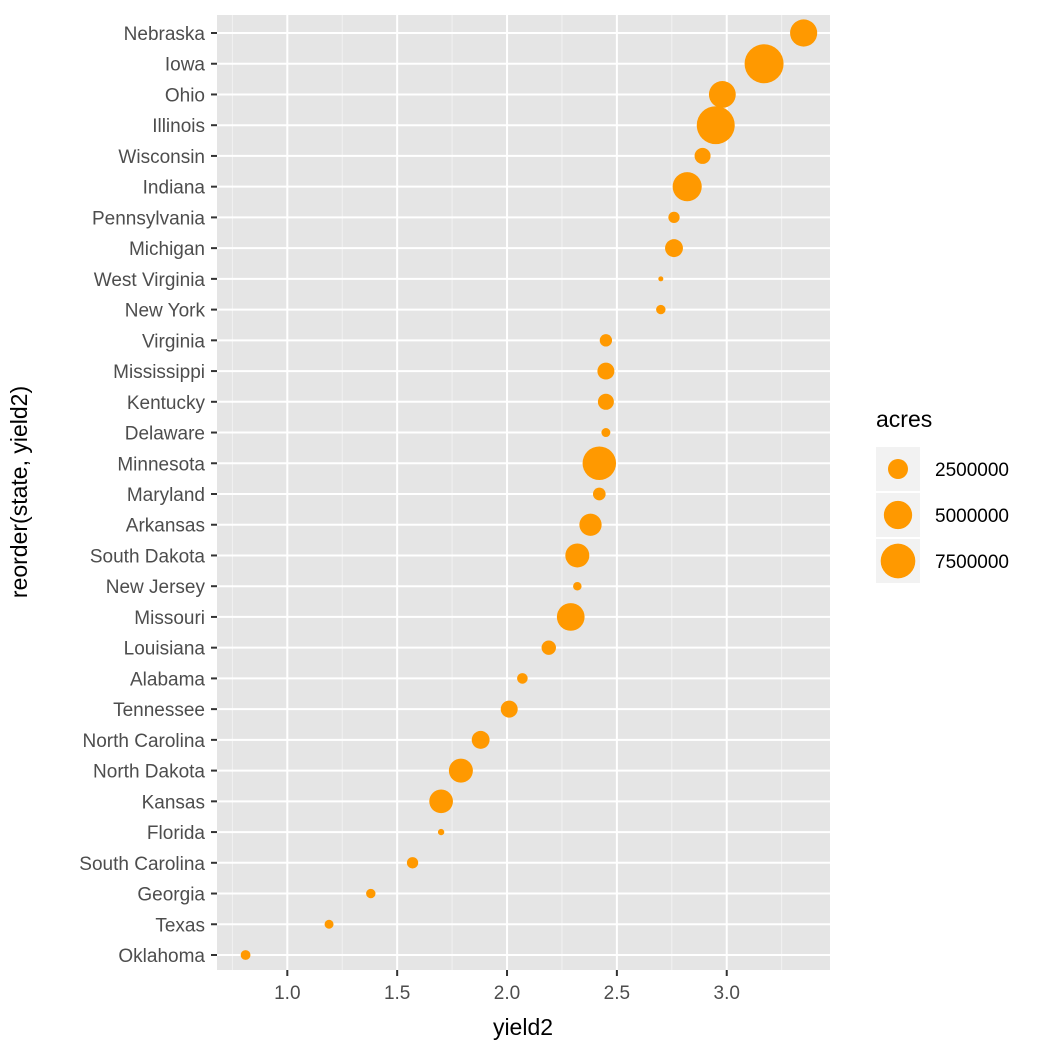  What do you see at coordinates (159, 710) in the screenshot?
I see `y-tick-label: Tennessee` at bounding box center [159, 710].